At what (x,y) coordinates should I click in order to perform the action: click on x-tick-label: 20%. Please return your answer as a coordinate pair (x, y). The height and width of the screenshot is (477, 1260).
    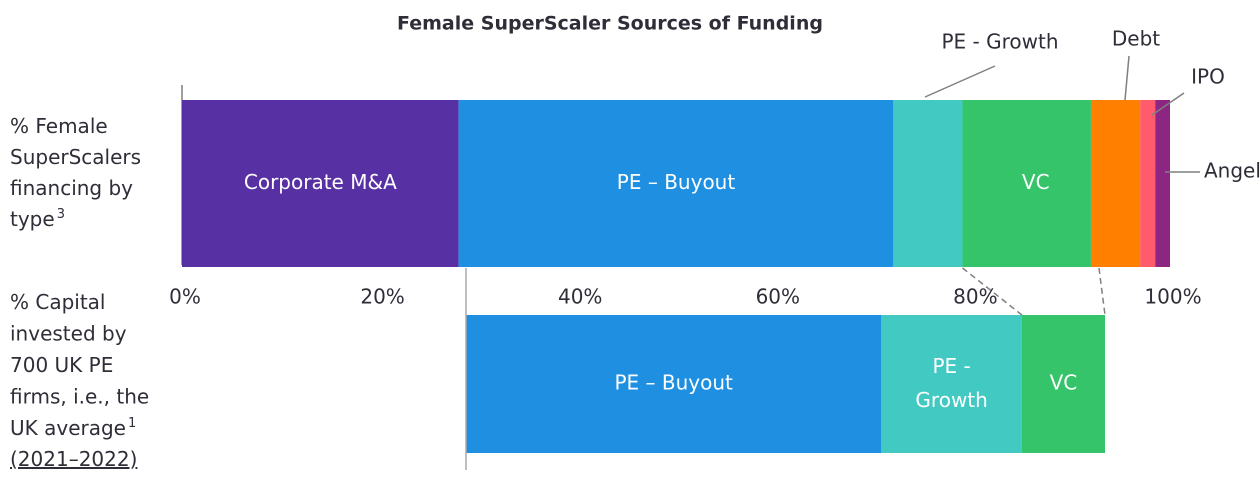
    Looking at the image, I should click on (382, 297).